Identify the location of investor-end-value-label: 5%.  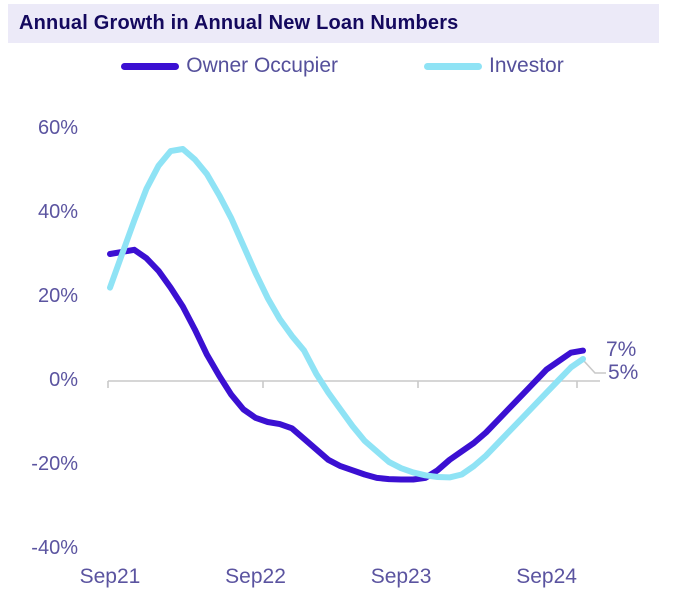
(623, 372).